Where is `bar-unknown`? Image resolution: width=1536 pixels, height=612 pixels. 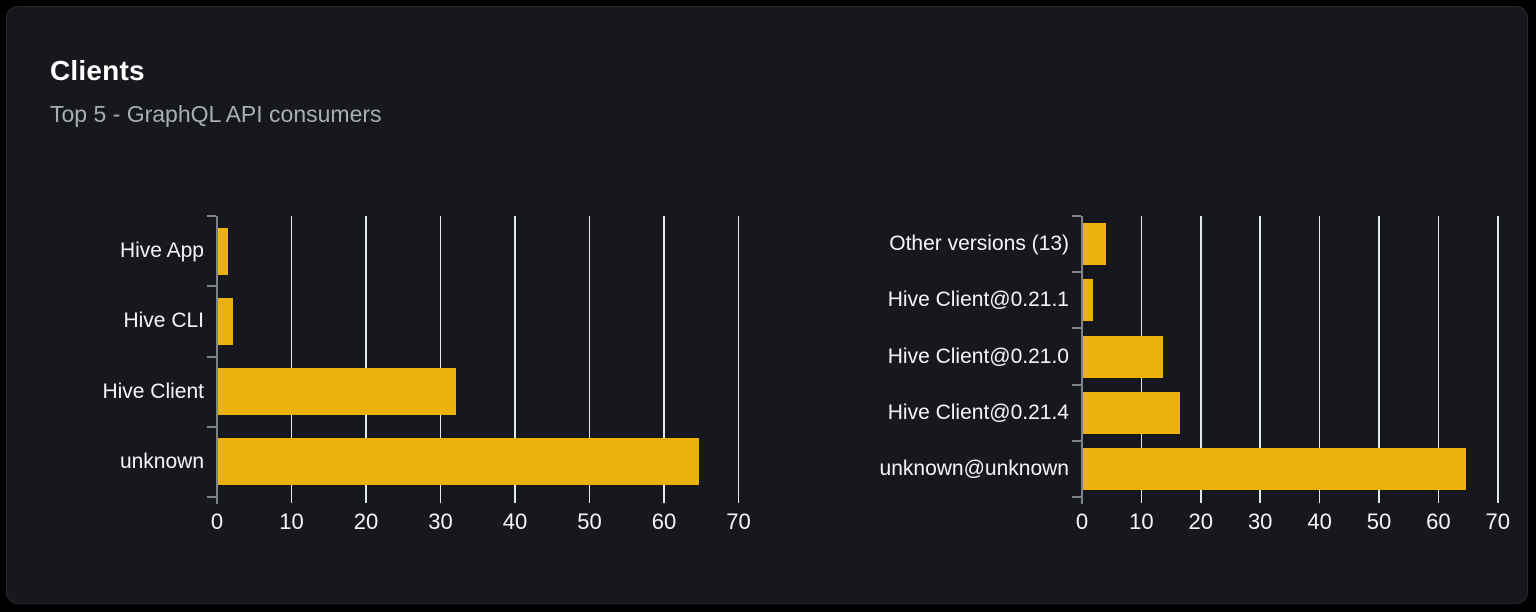
bar-unknown is located at coordinates (458, 462).